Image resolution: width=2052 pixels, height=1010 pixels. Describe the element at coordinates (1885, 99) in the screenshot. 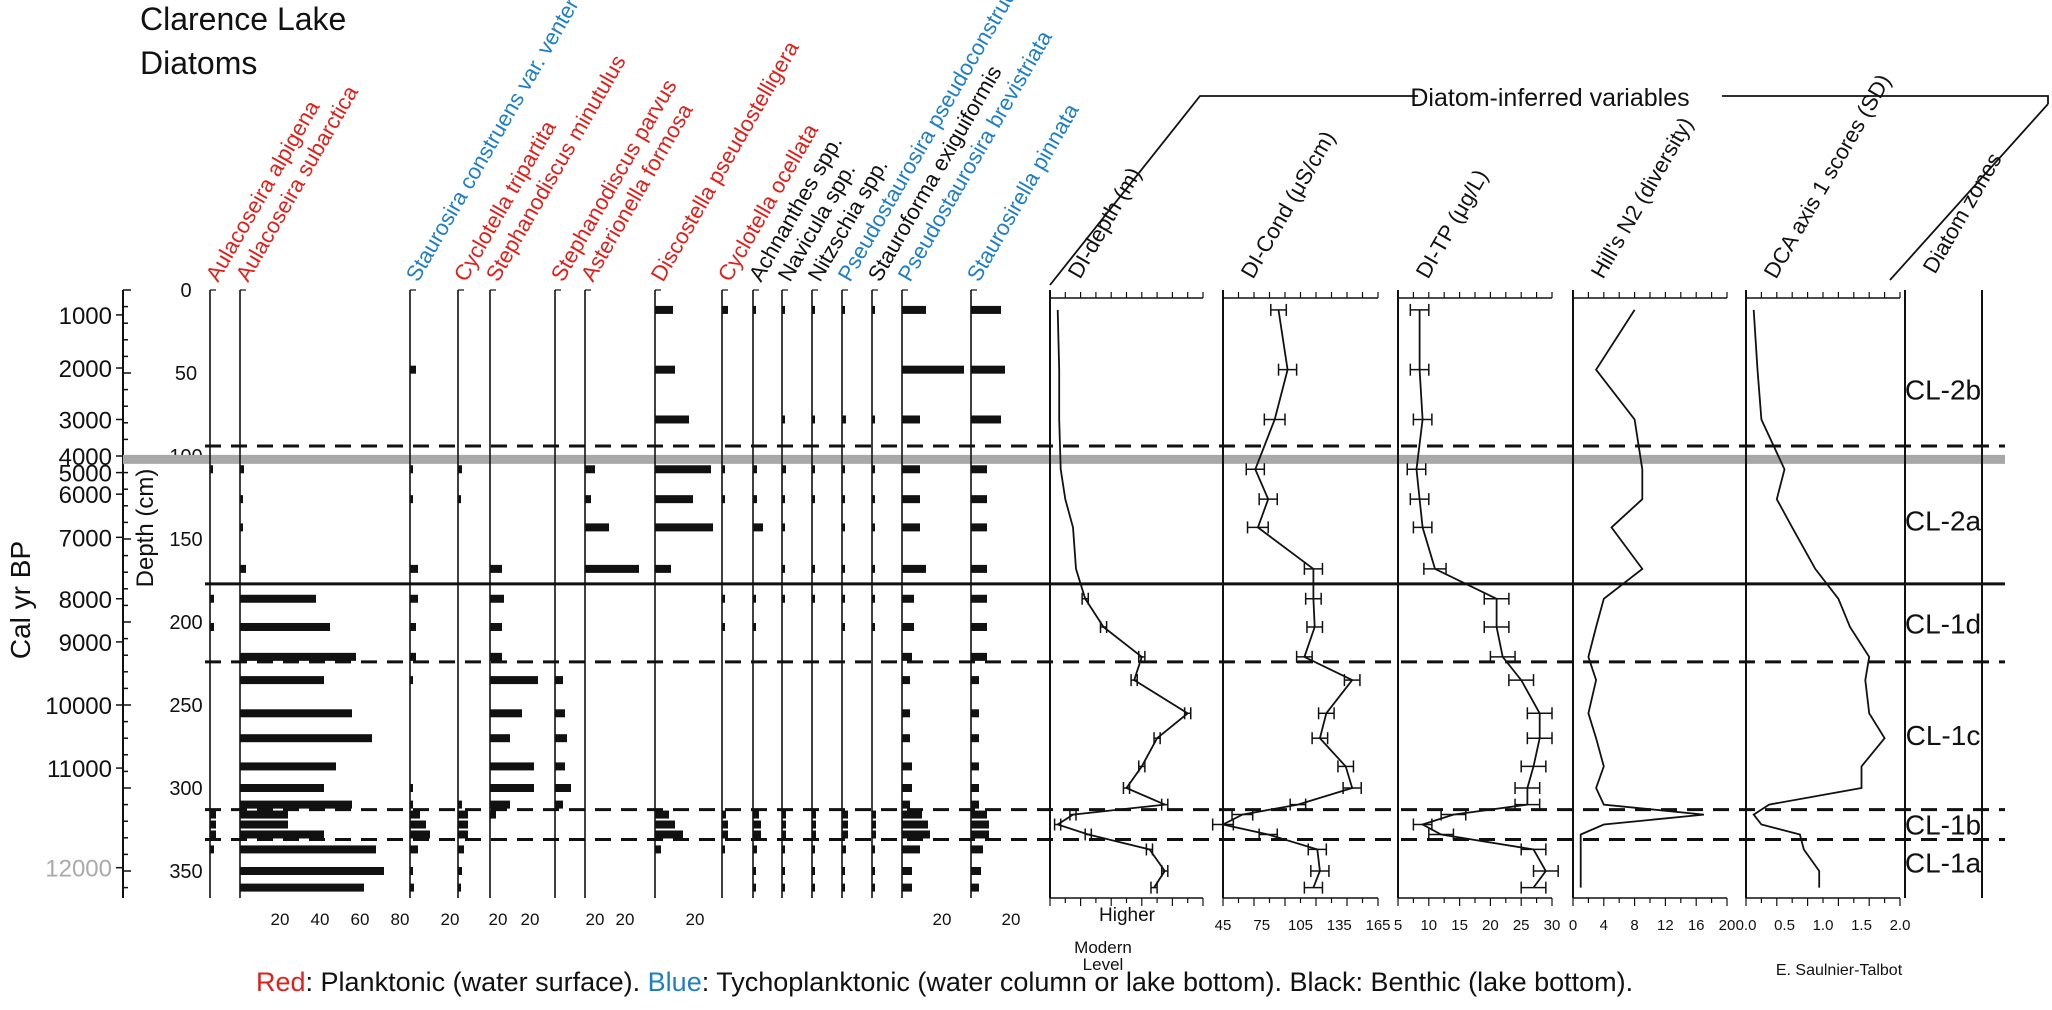

I see `header-bracket-right` at that location.